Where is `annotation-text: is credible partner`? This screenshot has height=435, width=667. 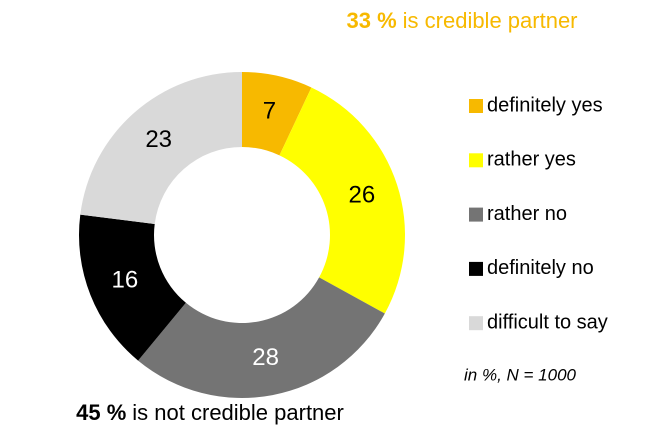
annotation-text: is credible partner is located at coordinates (490, 20).